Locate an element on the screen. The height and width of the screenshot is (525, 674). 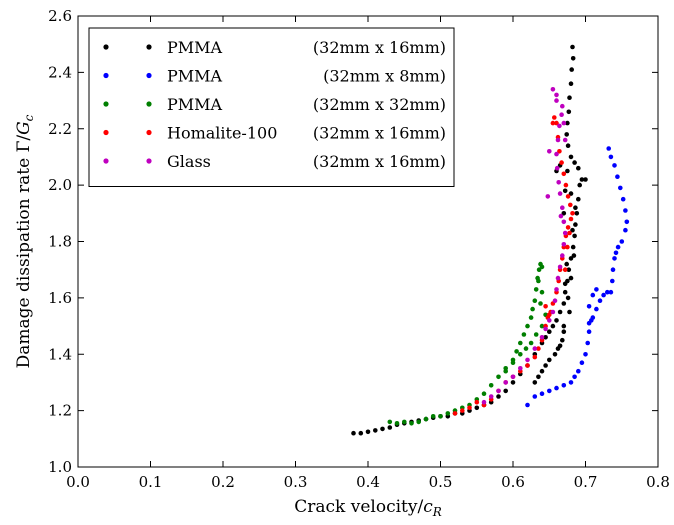
x-axis-label-text: Crack velocity/ is located at coordinates (358, 507).